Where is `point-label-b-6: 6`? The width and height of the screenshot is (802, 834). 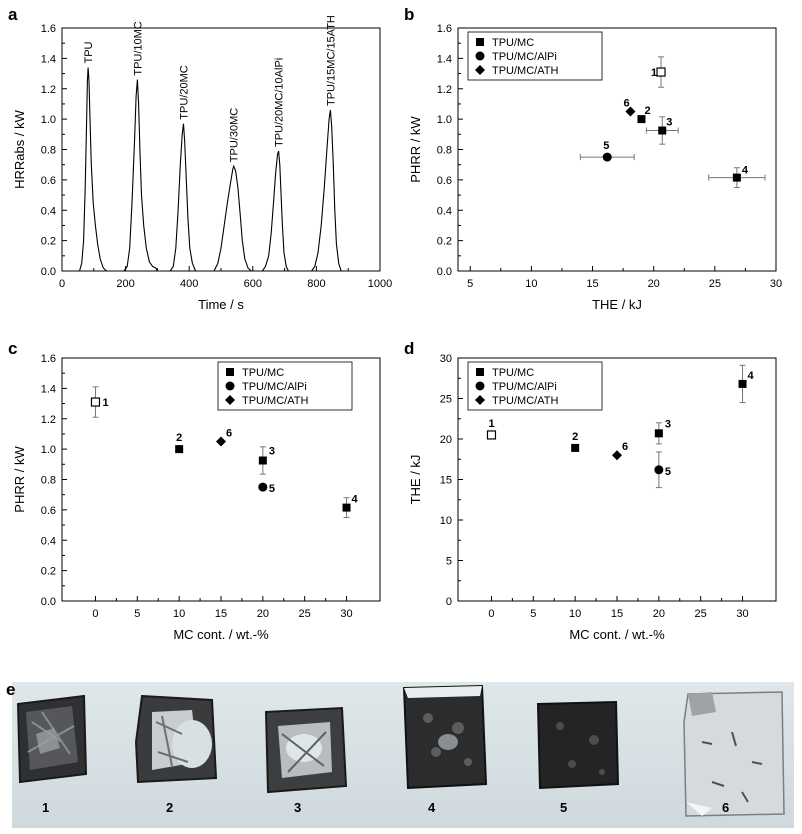 point-label-b-6: 6 is located at coordinates (626, 104).